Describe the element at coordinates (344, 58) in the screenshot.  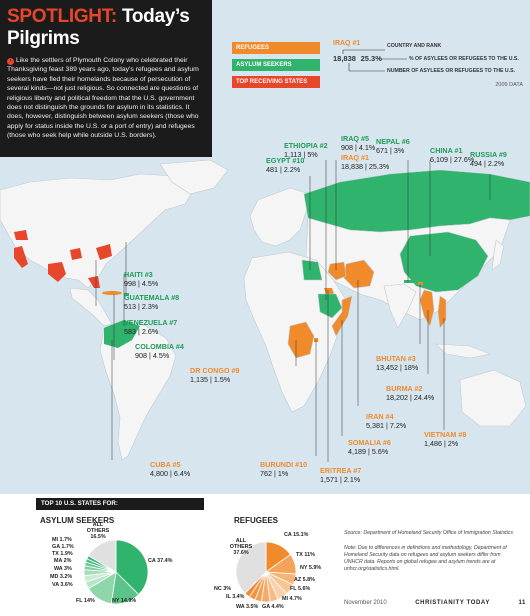
I see `key-value-number: 18,838` at that location.